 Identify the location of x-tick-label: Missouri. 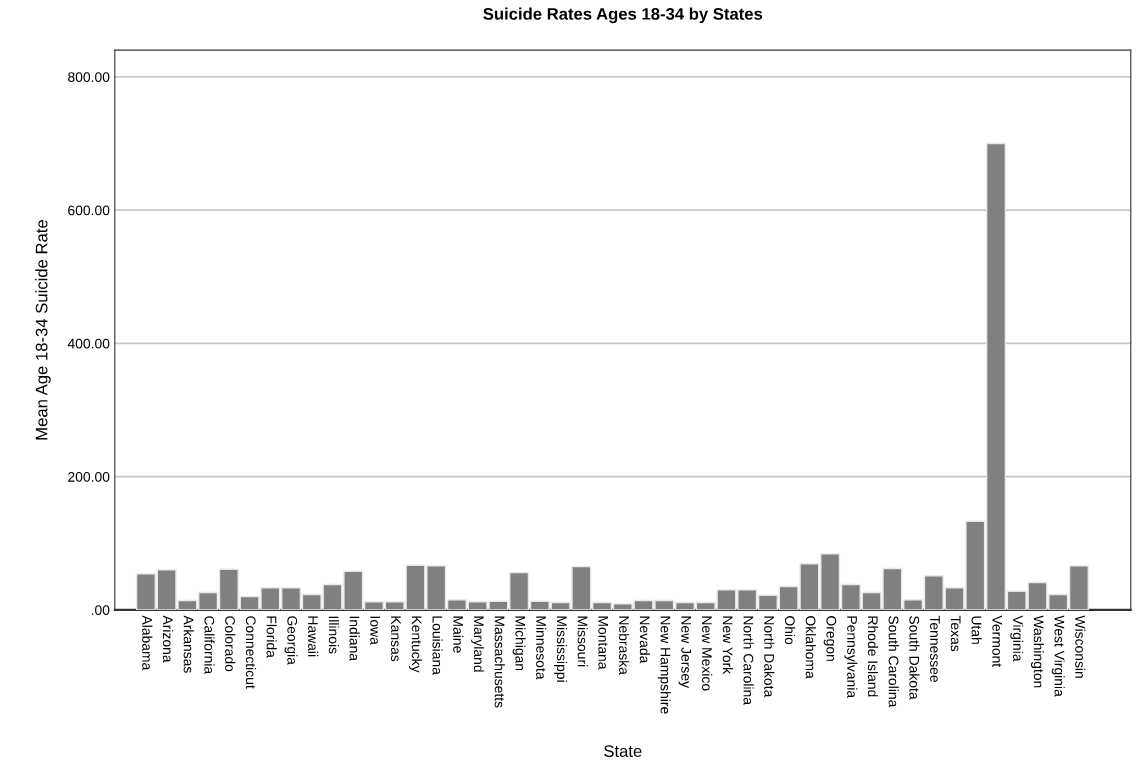
(582, 641).